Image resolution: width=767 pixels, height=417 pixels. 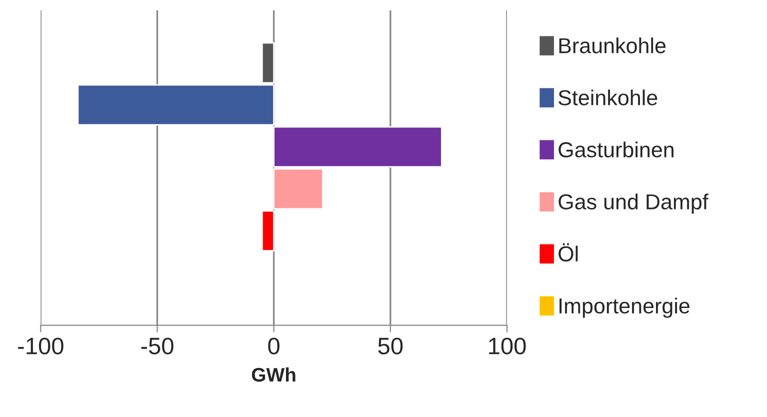 I want to click on legend-label: Steinkohle, so click(x=608, y=98).